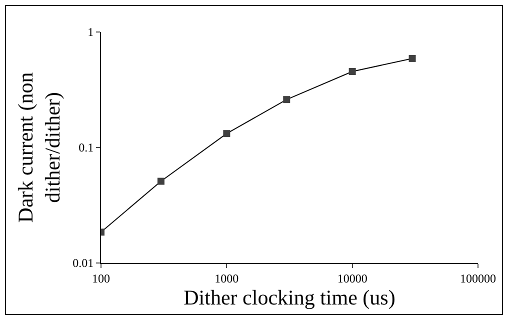 Image resolution: width=508 pixels, height=322 pixels. What do you see at coordinates (83, 263) in the screenshot?
I see `y-tick-label: 0.01` at bounding box center [83, 263].